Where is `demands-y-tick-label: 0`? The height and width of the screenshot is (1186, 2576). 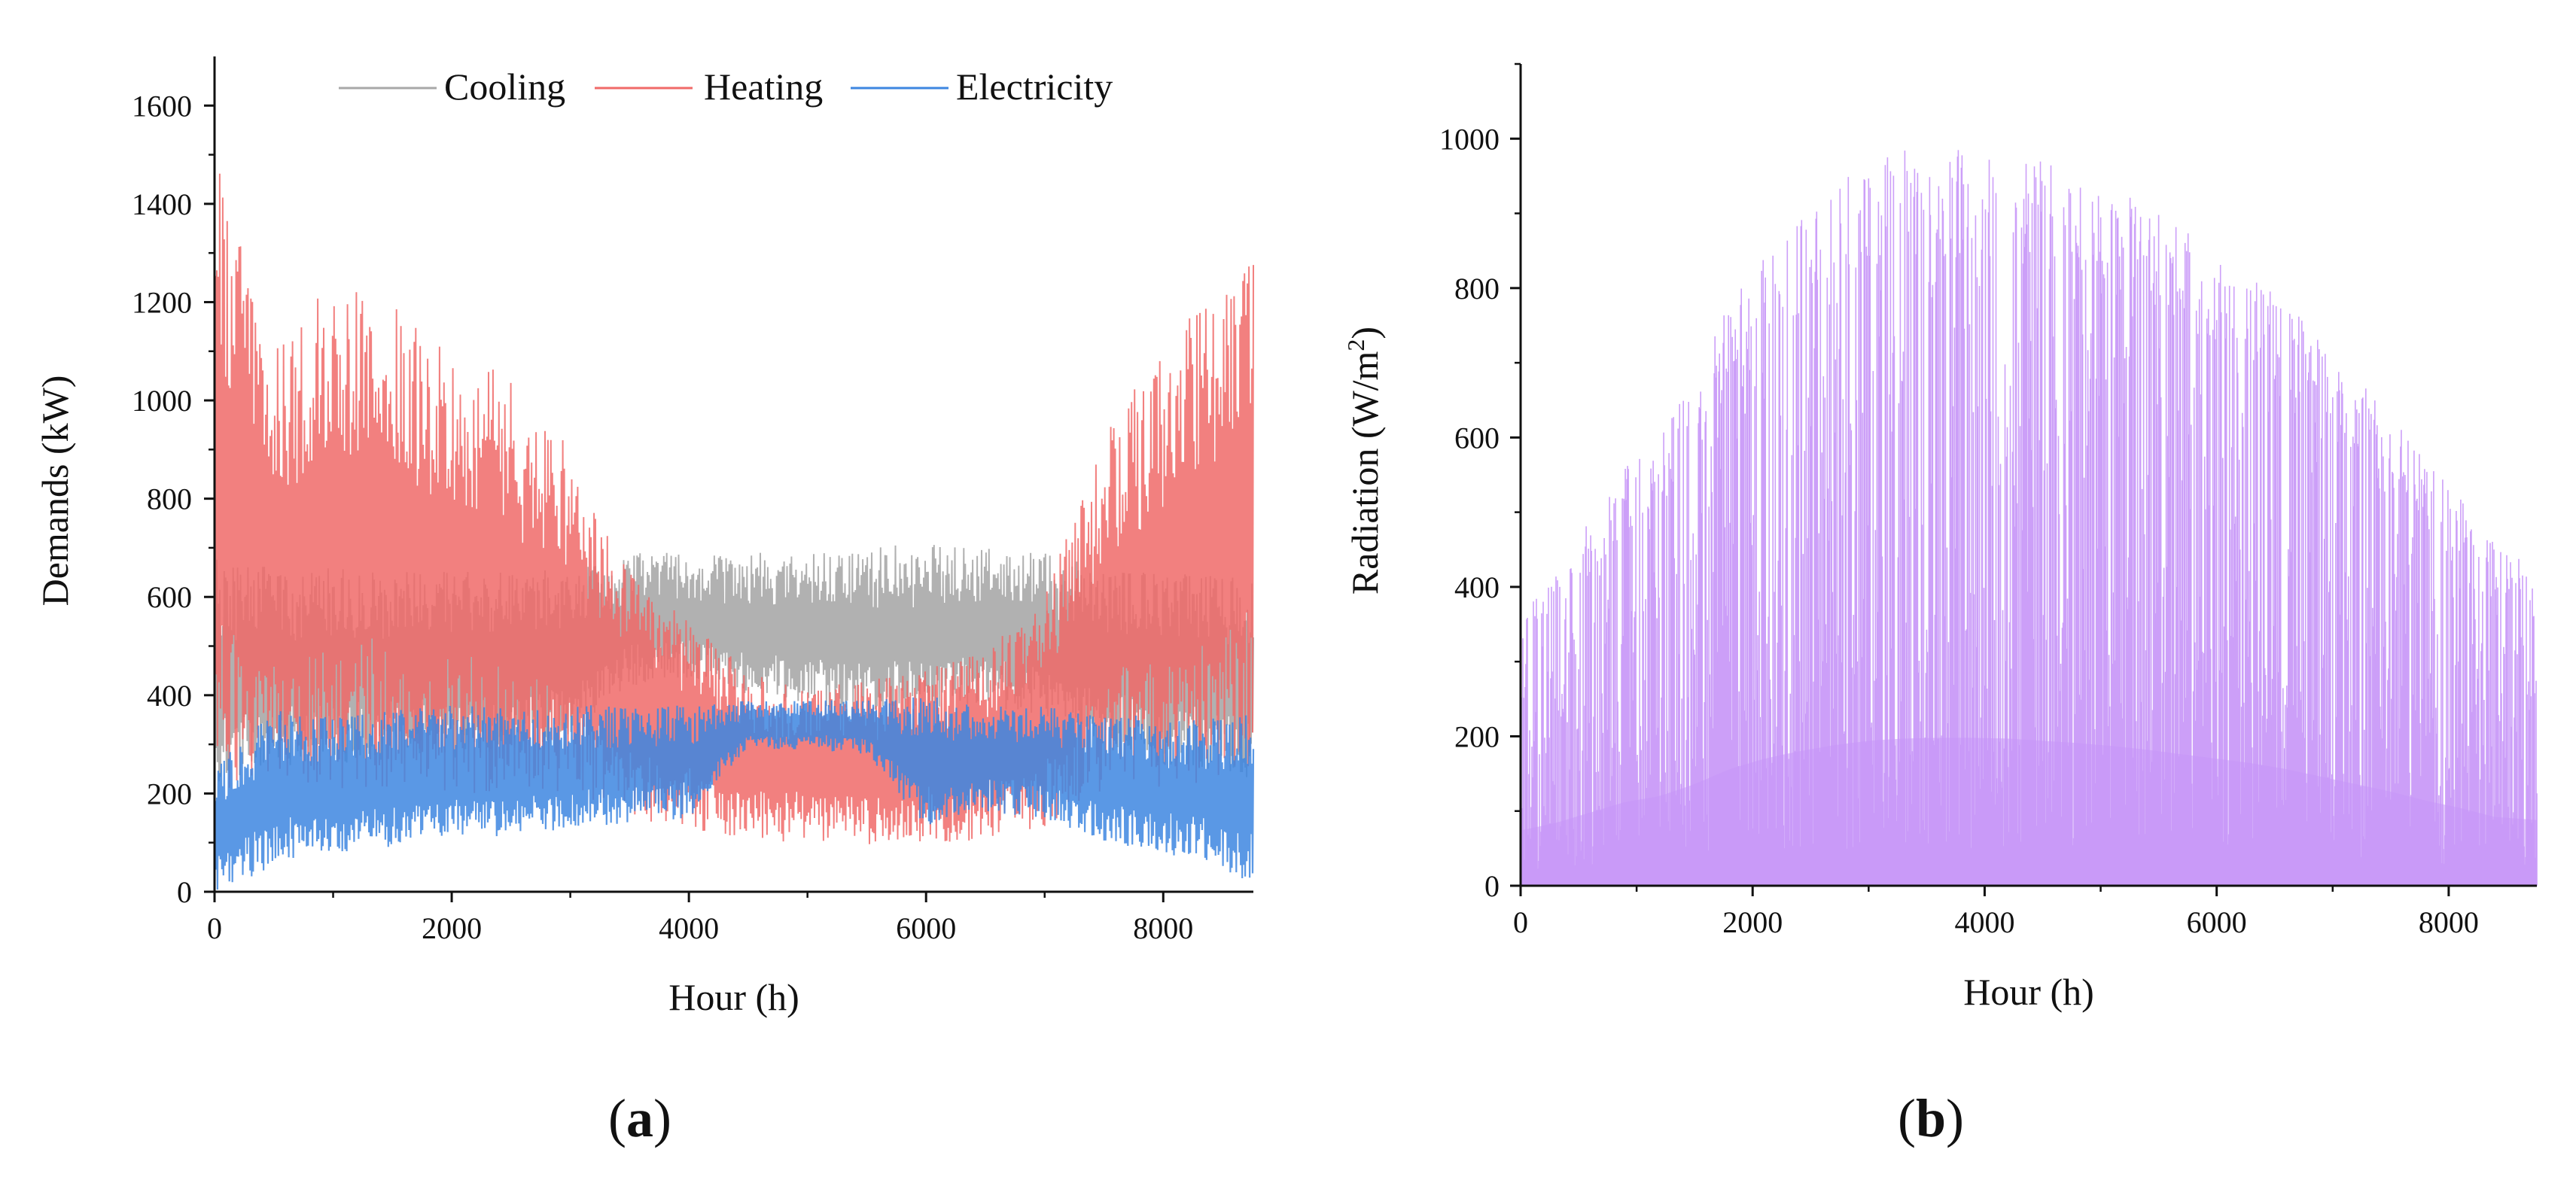
demands-y-tick-label: 0 is located at coordinates (185, 892).